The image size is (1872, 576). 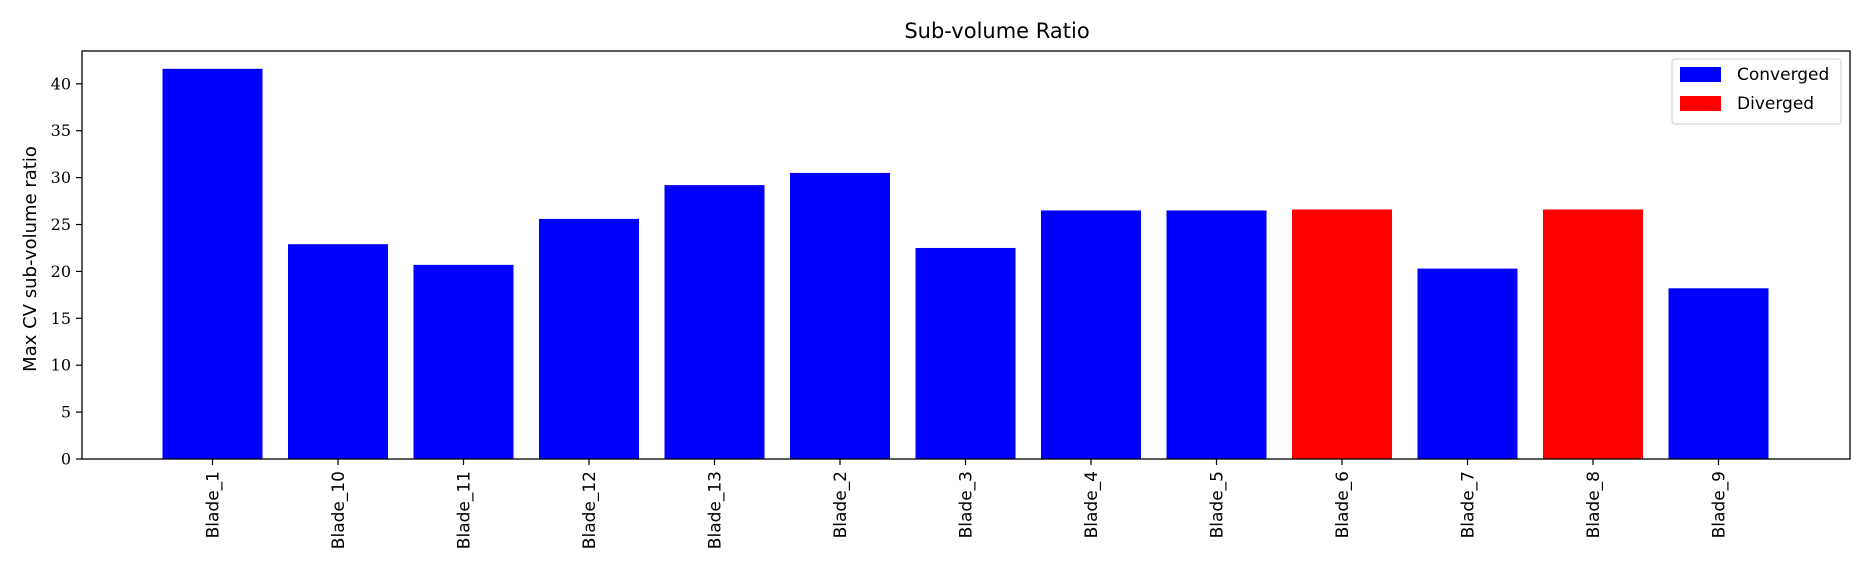 What do you see at coordinates (1775, 104) in the screenshot?
I see `legend-label-diverged: Diverged` at bounding box center [1775, 104].